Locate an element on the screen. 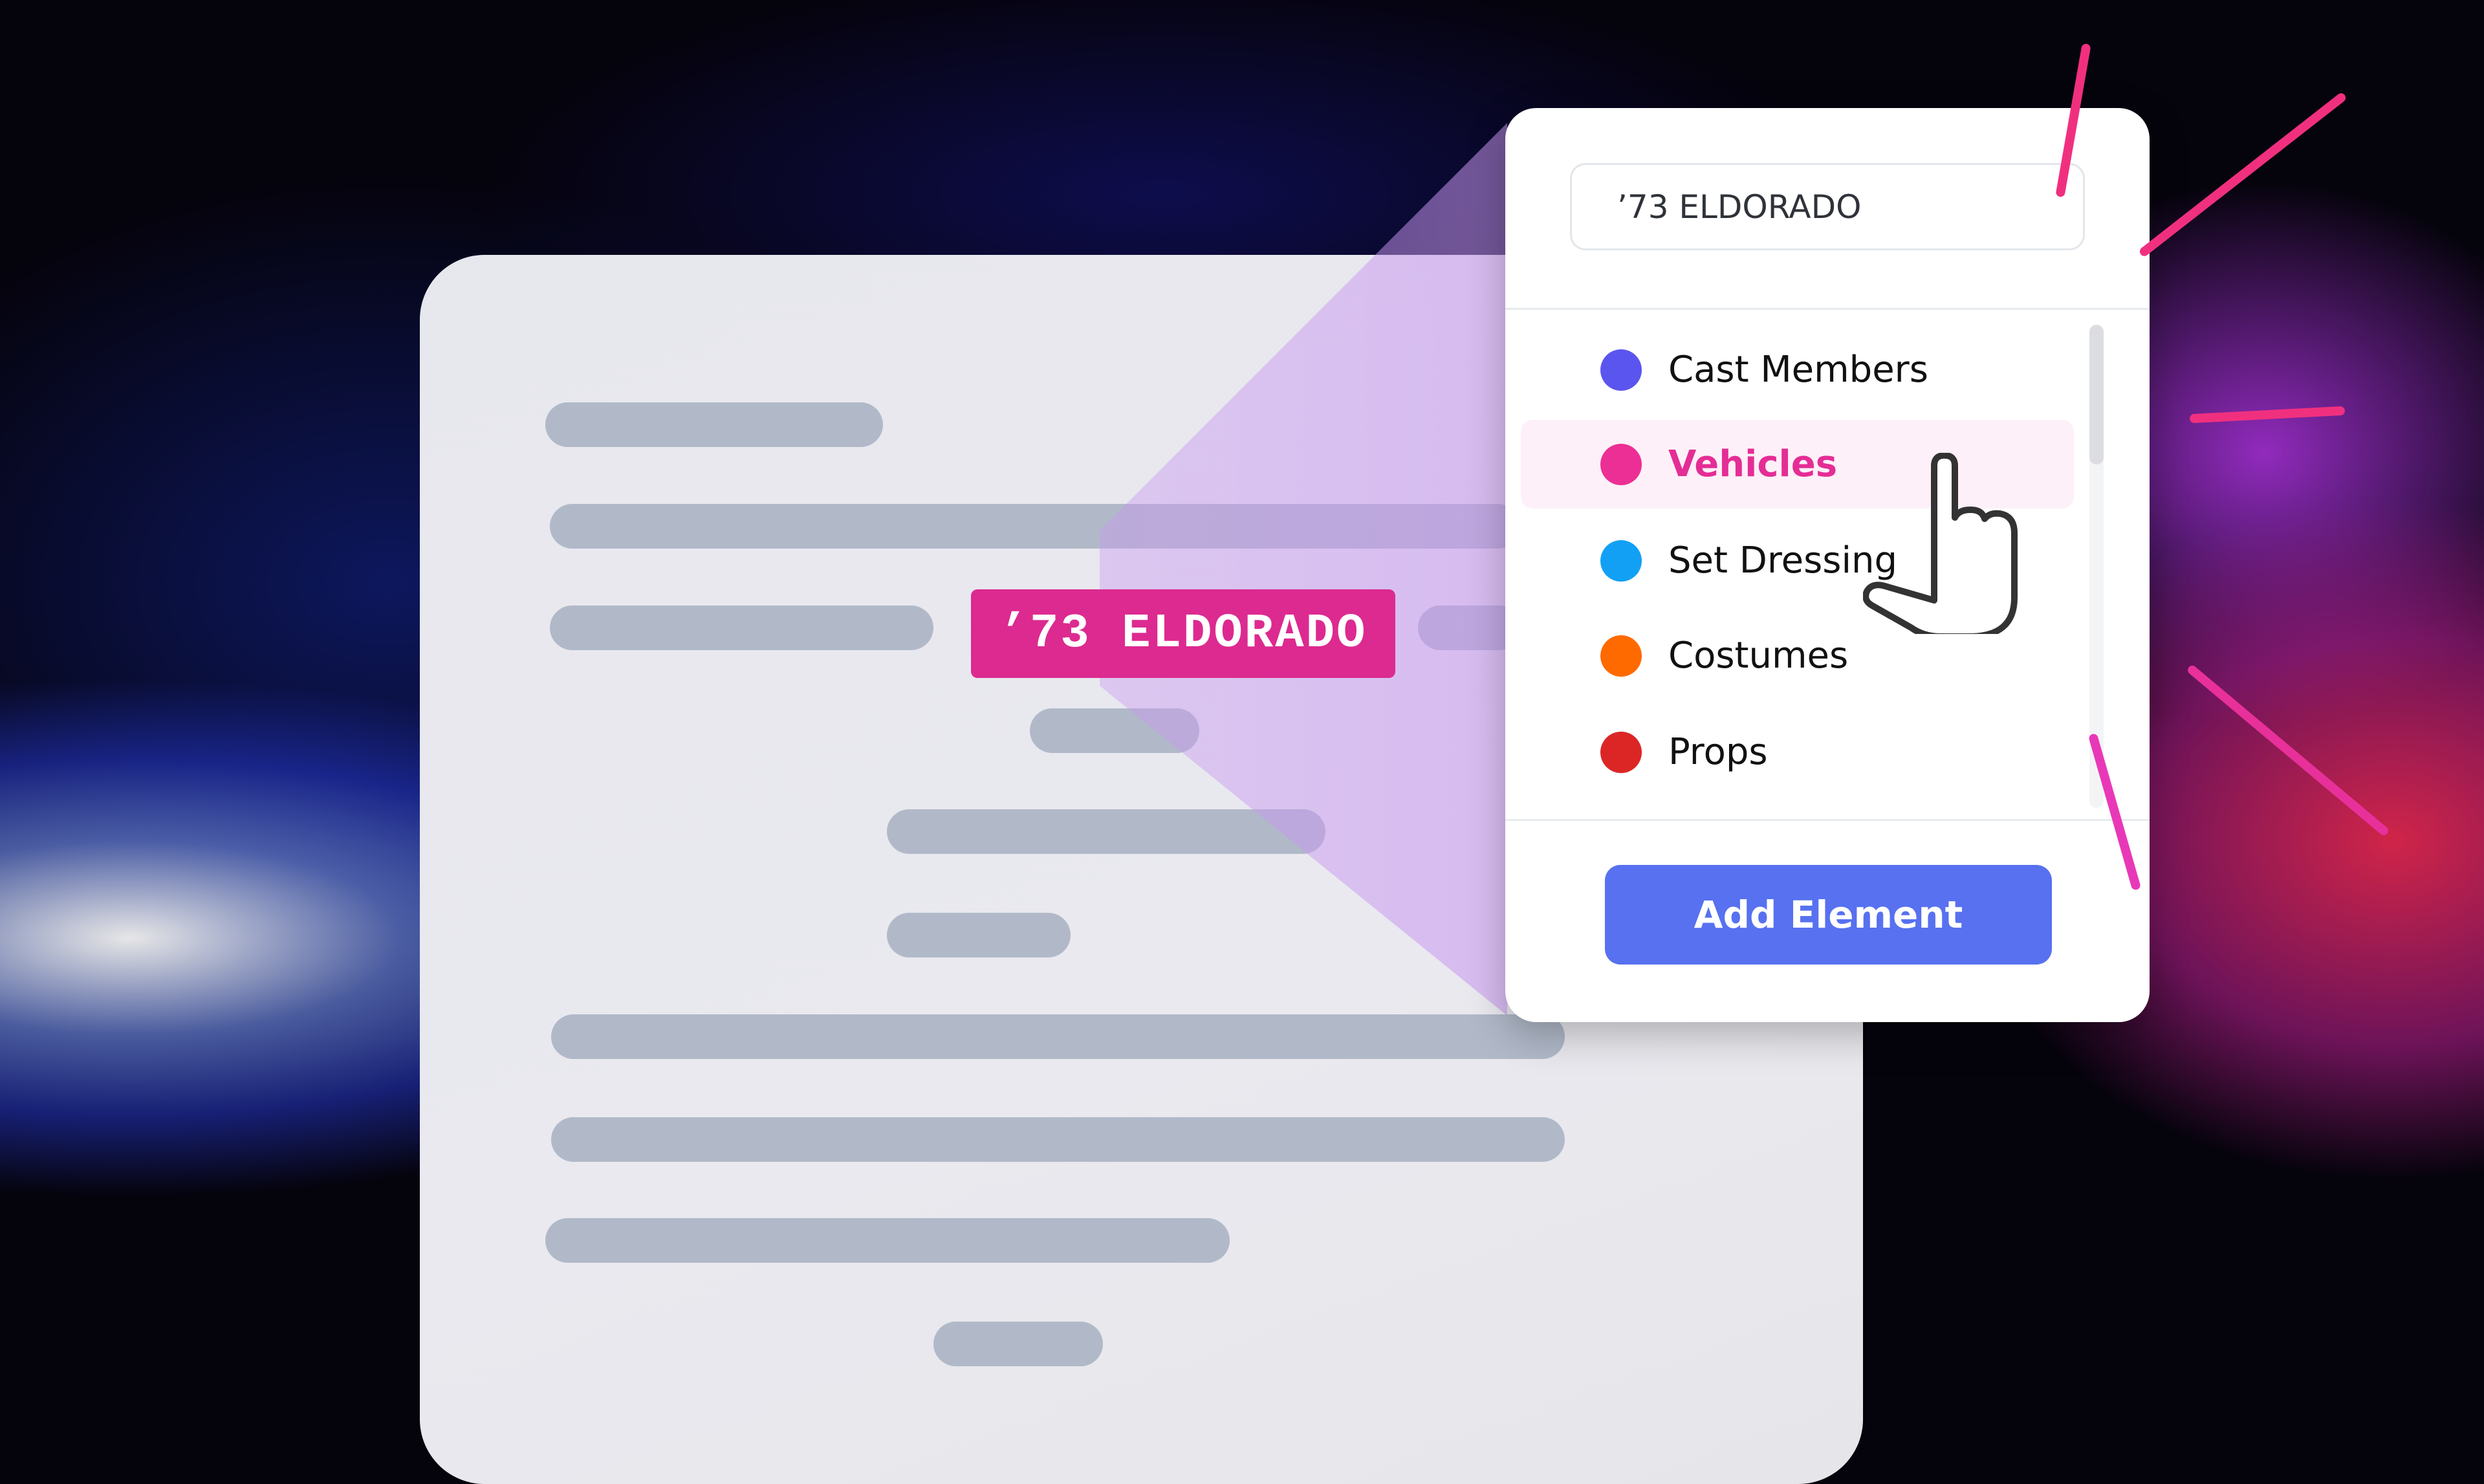  scrollbar is located at coordinates (2096, 566).